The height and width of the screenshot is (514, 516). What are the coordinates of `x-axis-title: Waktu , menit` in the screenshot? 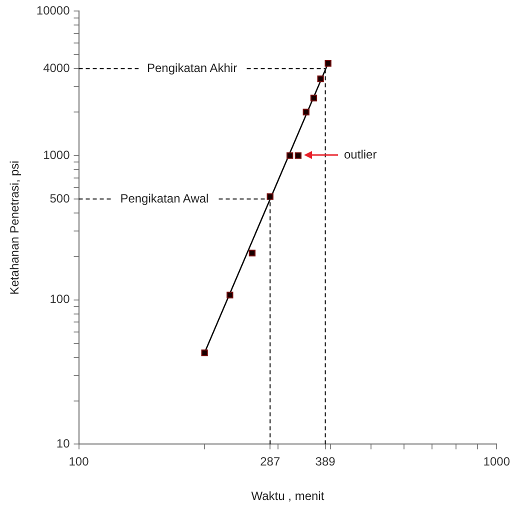 It's located at (288, 496).